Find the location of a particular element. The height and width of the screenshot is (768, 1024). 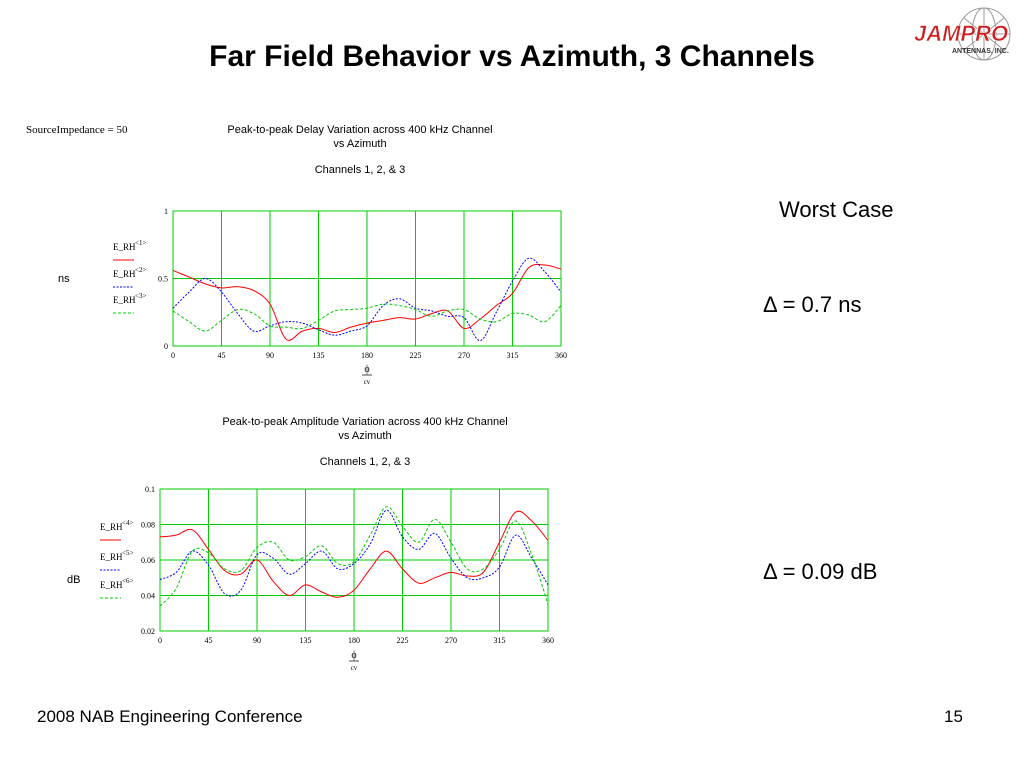

amplitude-chart-subtitle: Channels 1, 2, & 3 is located at coordinates (365, 462).